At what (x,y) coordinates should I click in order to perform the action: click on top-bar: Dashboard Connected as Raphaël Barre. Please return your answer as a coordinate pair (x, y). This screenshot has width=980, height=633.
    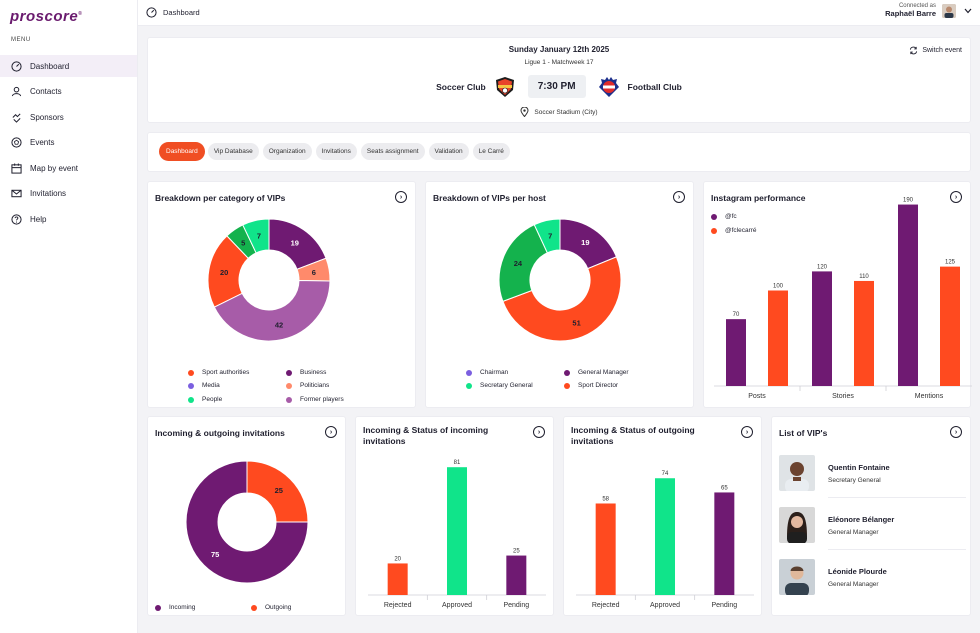
    Looking at the image, I should click on (559, 13).